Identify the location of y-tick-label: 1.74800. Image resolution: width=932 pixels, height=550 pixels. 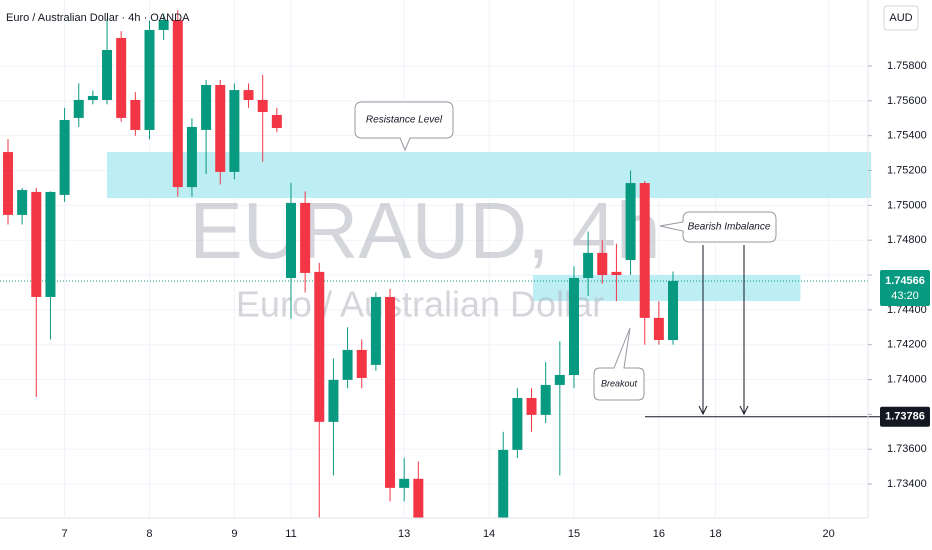
(907, 240).